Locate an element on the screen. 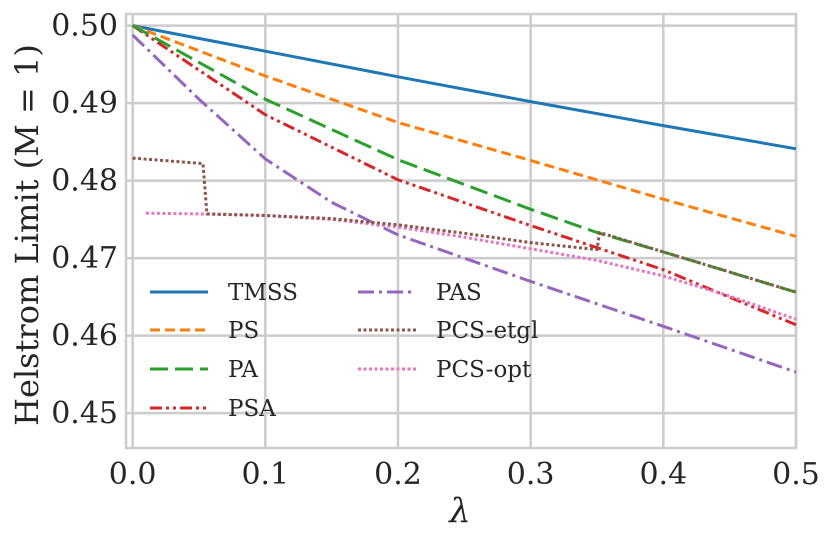  x-tick-label: 0.0 is located at coordinates (133, 474).